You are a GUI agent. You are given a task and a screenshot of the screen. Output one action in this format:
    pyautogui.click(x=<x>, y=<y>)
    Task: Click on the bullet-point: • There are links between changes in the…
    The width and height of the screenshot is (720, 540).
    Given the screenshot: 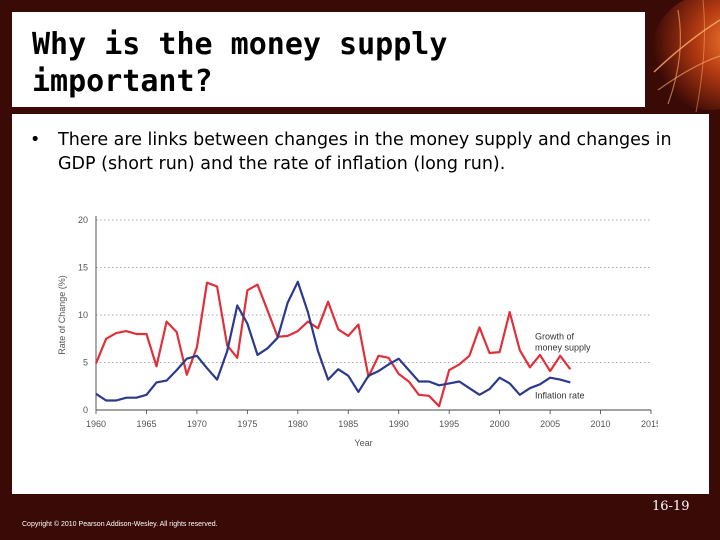 What is the action you would take?
    pyautogui.click(x=365, y=152)
    